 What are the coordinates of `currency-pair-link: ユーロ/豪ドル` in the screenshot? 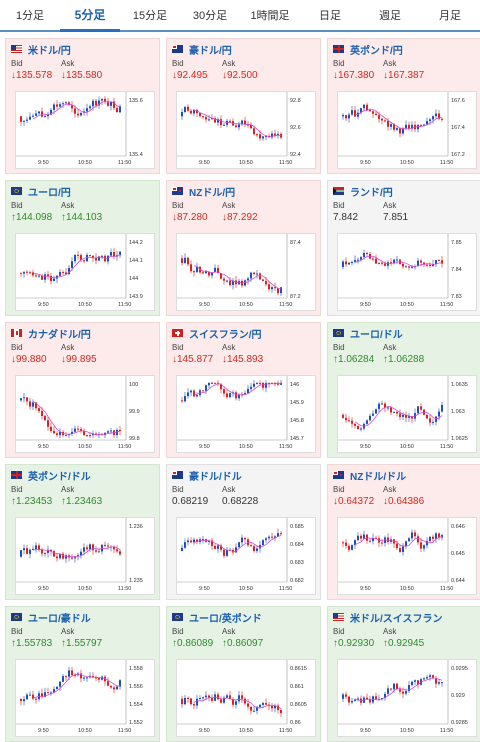 It's located at (59, 619).